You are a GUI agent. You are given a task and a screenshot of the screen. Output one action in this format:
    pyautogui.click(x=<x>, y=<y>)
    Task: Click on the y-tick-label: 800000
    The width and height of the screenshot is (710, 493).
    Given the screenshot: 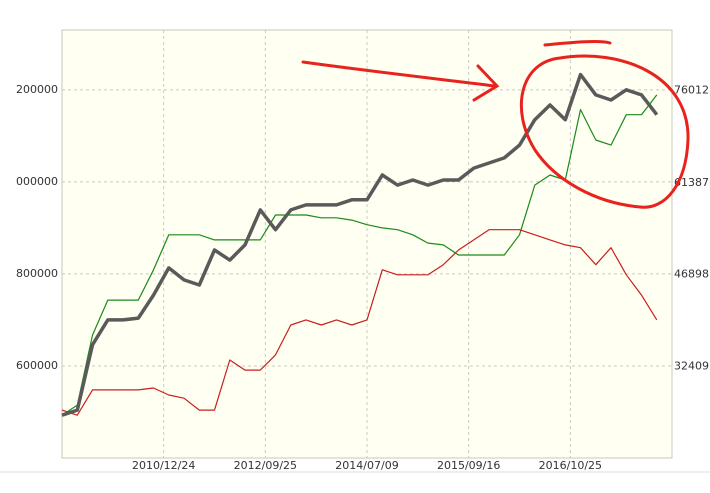 What is the action you would take?
    pyautogui.click(x=37, y=273)
    